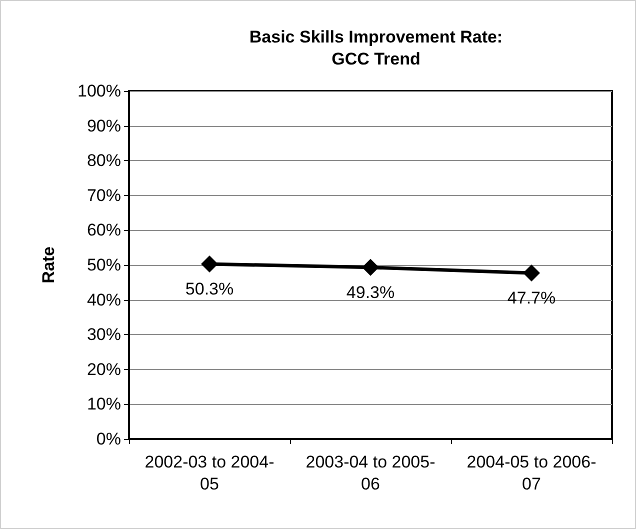 The image size is (636, 529). Describe the element at coordinates (103, 404) in the screenshot. I see `y-tick-label: 10%` at that location.